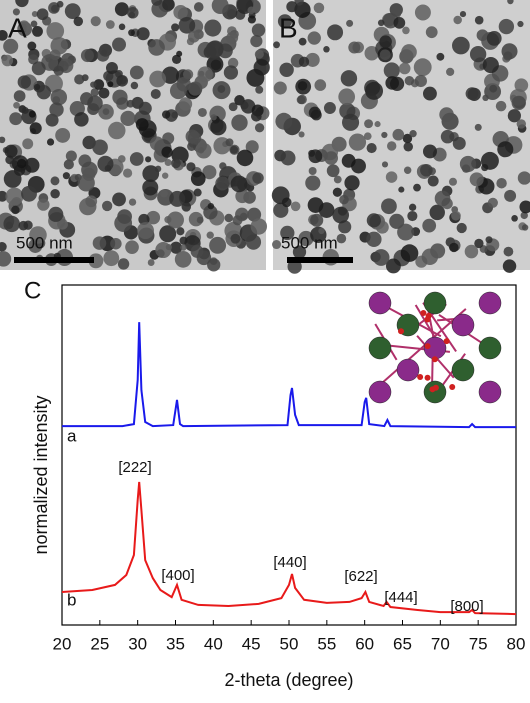  What do you see at coordinates (175, 643) in the screenshot?
I see `x-tick-label: 35` at bounding box center [175, 643].